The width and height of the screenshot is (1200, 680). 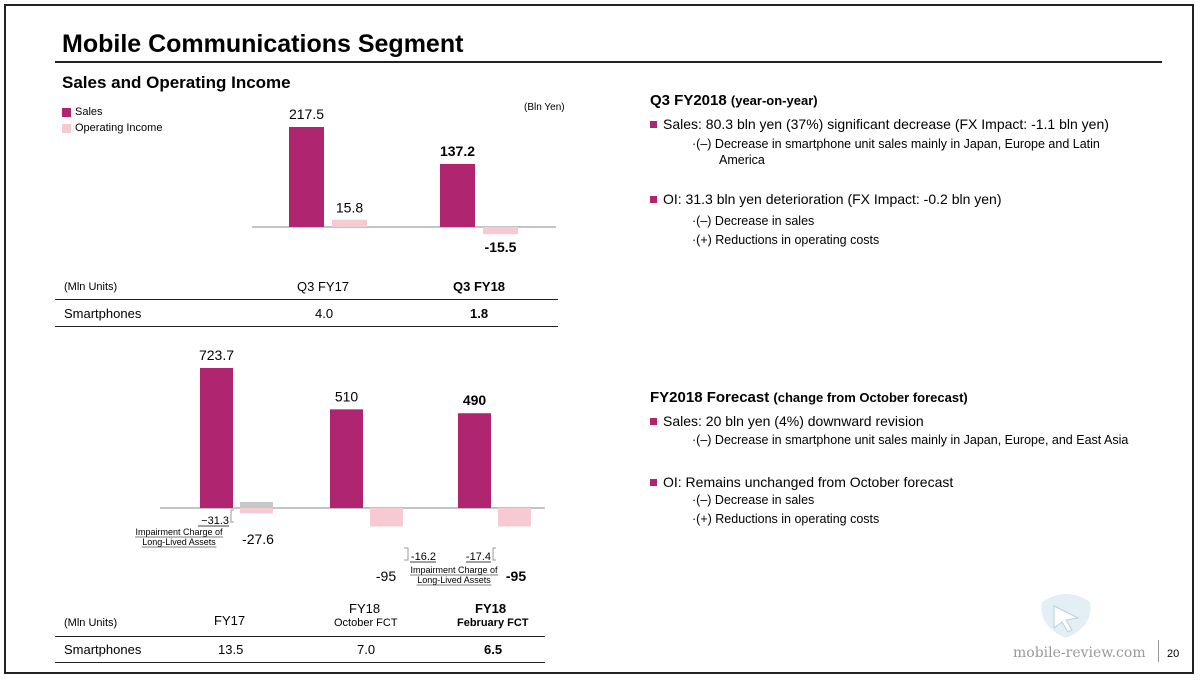 I want to click on fy-table-unit: (Mln Units), so click(x=91, y=623).